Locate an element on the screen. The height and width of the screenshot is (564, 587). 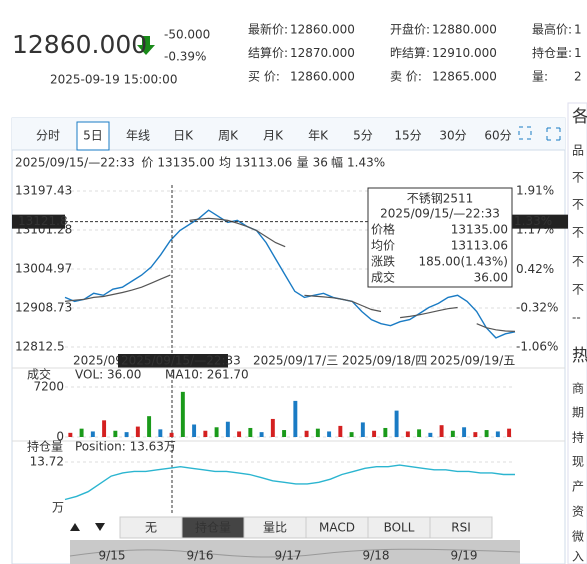
ind-tab: MACD is located at coordinates (337, 528).